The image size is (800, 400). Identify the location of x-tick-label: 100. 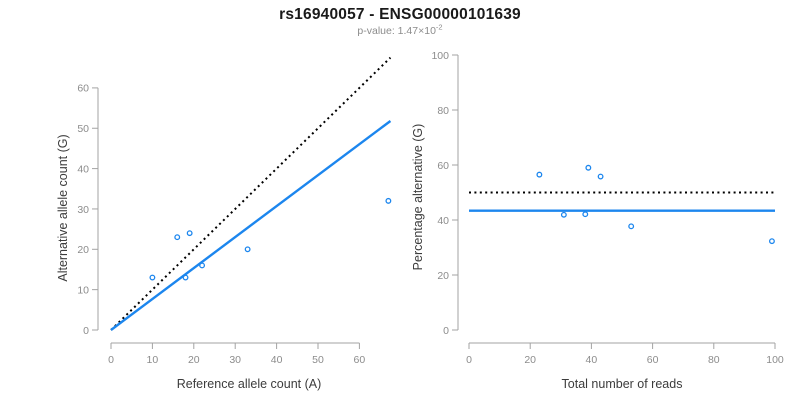
(775, 360).